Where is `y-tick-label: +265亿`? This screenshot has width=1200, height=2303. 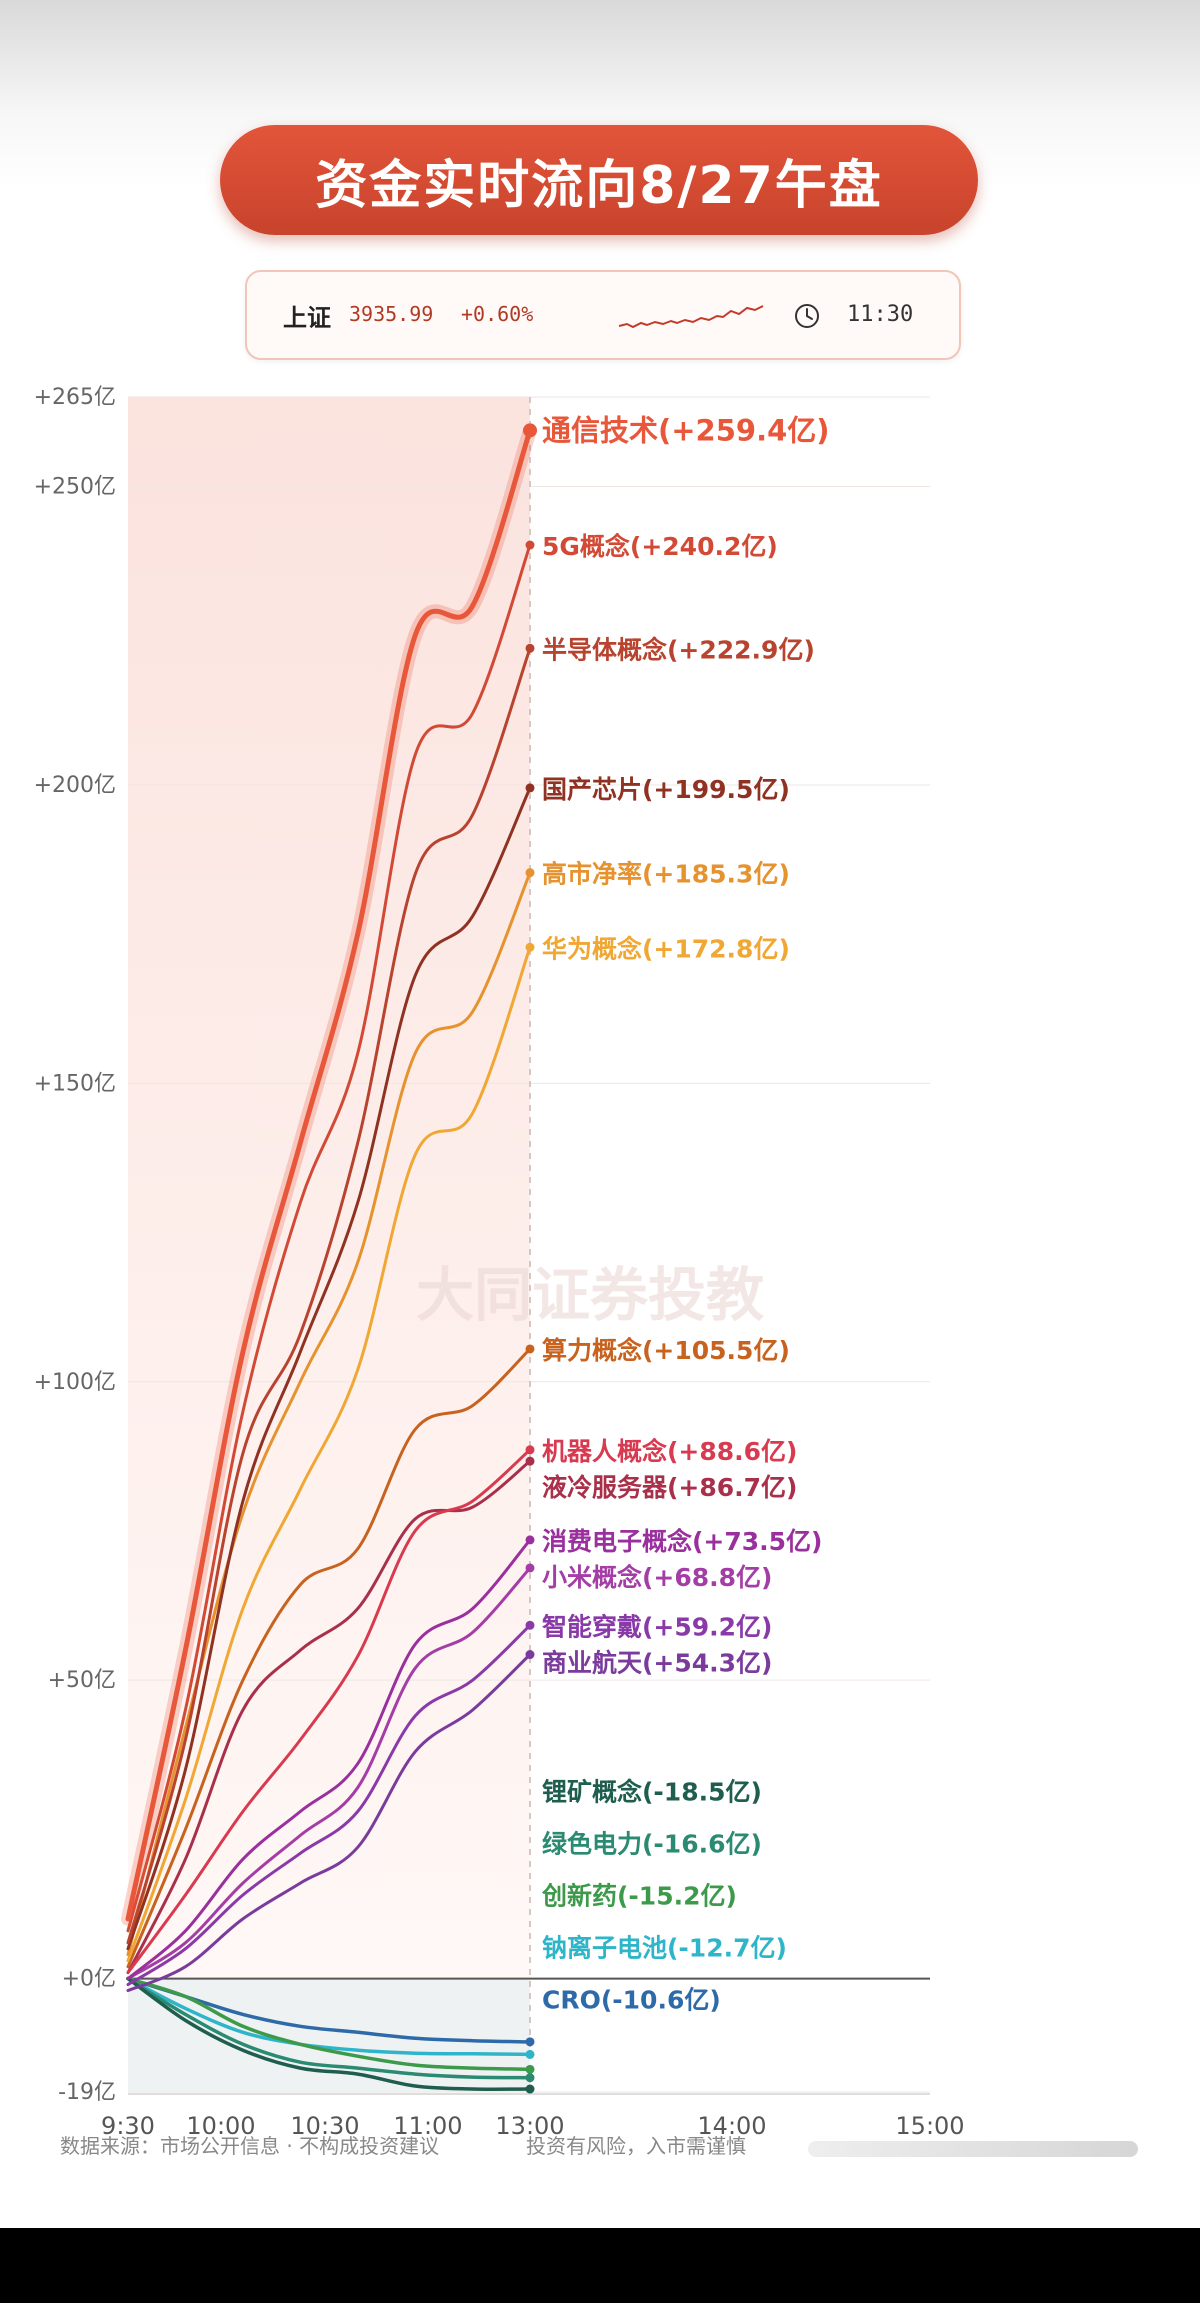
y-tick-label: +265亿 is located at coordinates (75, 397).